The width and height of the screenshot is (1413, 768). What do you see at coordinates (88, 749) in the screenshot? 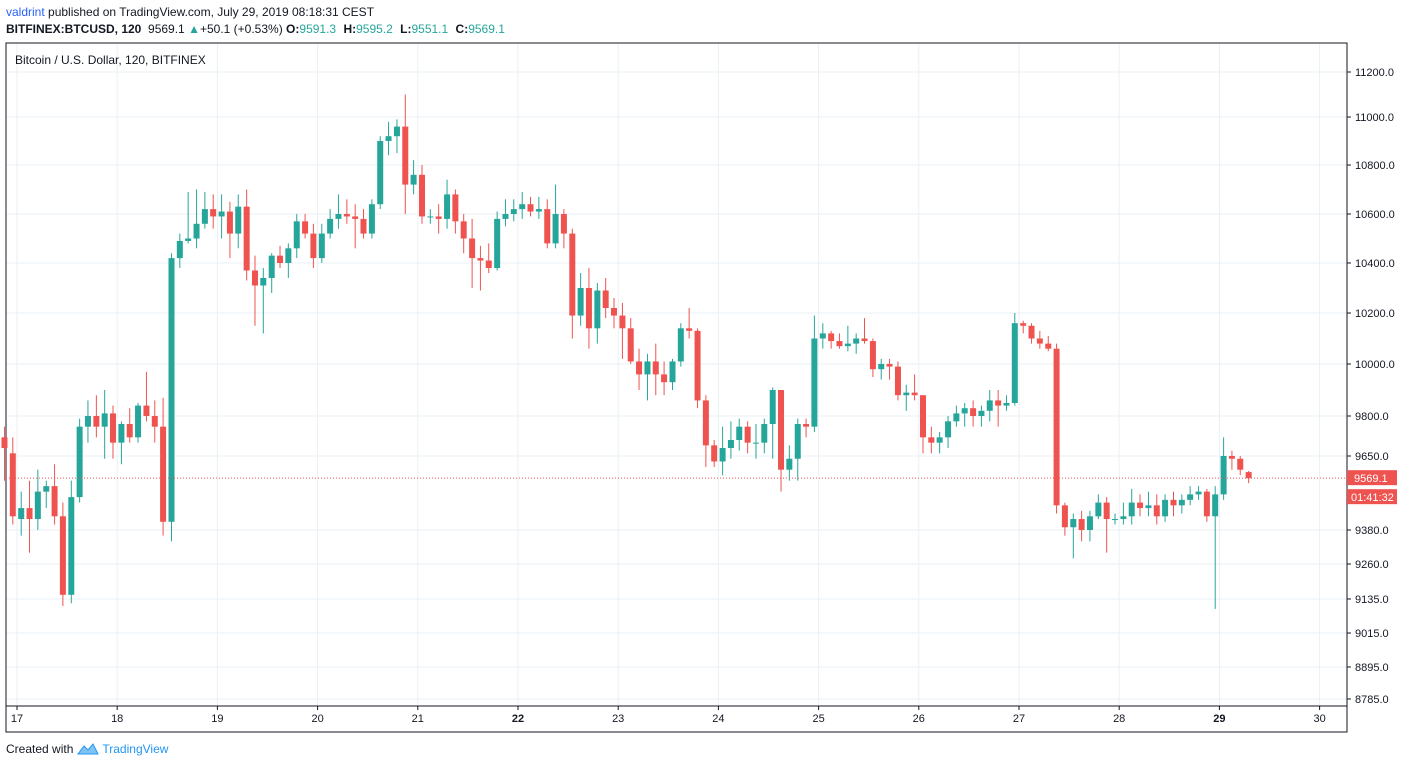
I see `tradingview-logo-icon` at bounding box center [88, 749].